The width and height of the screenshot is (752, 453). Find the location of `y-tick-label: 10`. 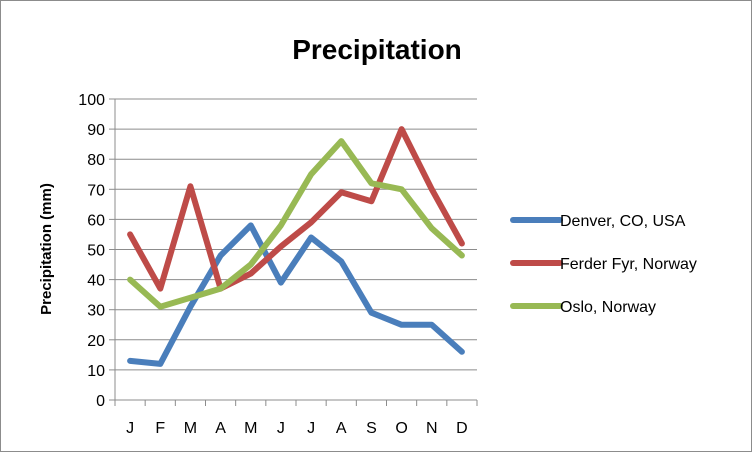

y-tick-label: 10 is located at coordinates (96, 371).